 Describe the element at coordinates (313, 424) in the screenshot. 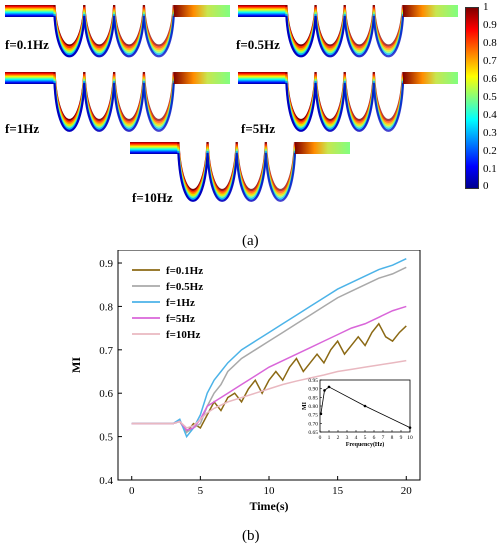

I see `inset-y-tick-label: 0.70` at that location.